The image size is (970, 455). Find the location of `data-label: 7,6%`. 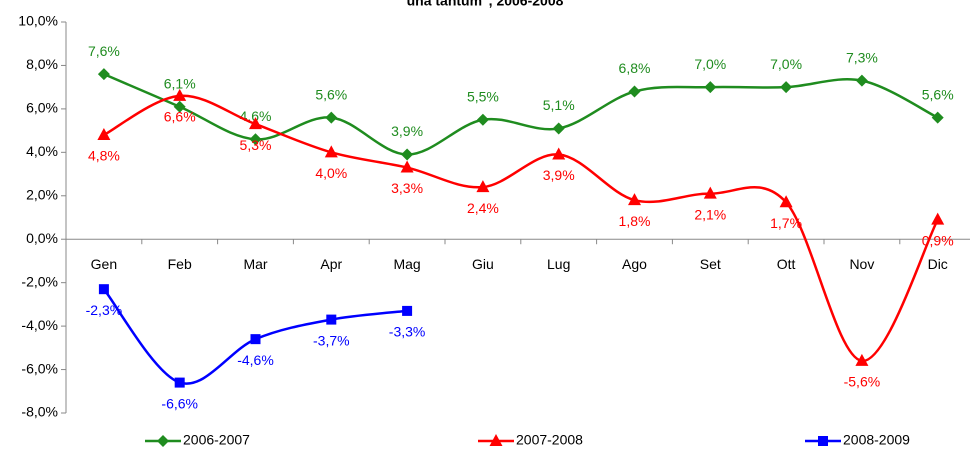

data-label: 7,6% is located at coordinates (104, 51).